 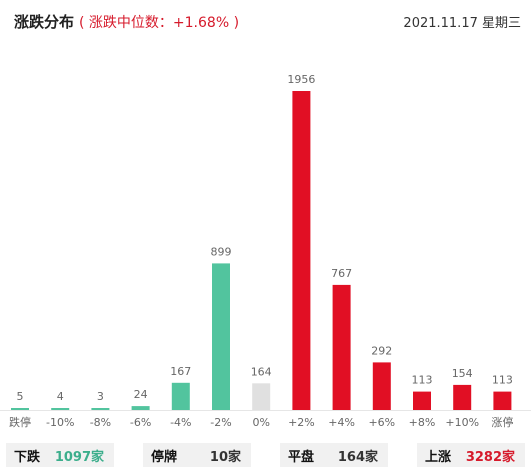 What do you see at coordinates (490, 457) in the screenshot?
I see `stat-up-value: 3282家` at bounding box center [490, 457].